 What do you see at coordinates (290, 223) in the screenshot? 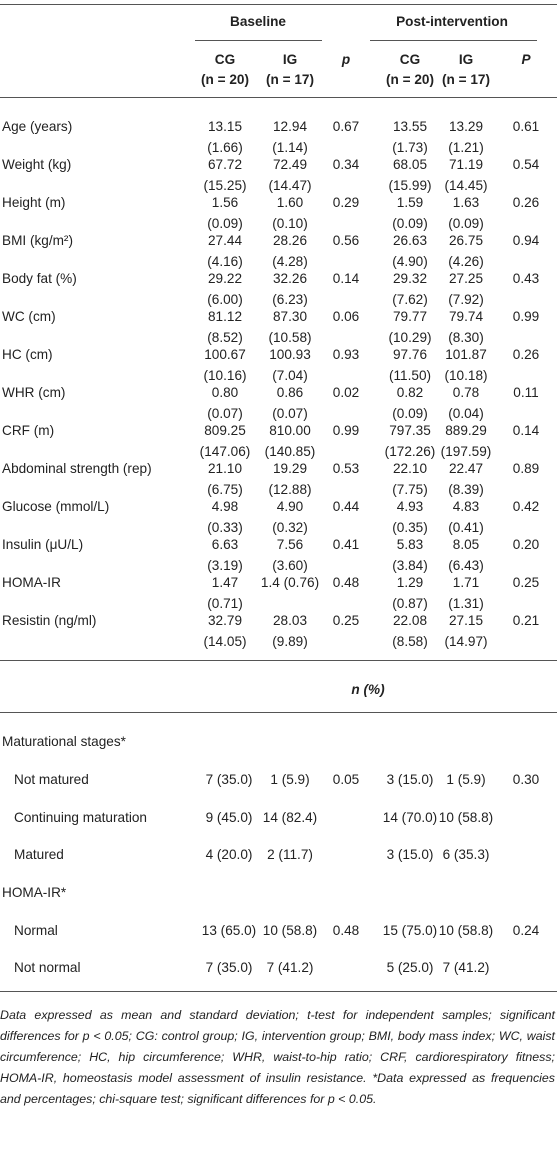
I see `cell: (0.10)` at bounding box center [290, 223].